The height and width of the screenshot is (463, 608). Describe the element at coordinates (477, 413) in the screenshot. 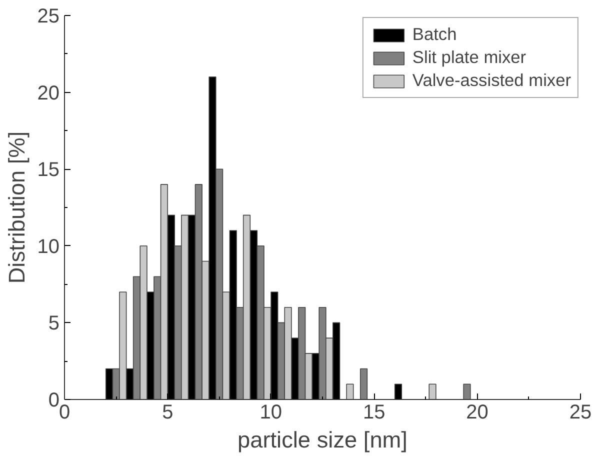

I see `x-tick-label: 20` at that location.